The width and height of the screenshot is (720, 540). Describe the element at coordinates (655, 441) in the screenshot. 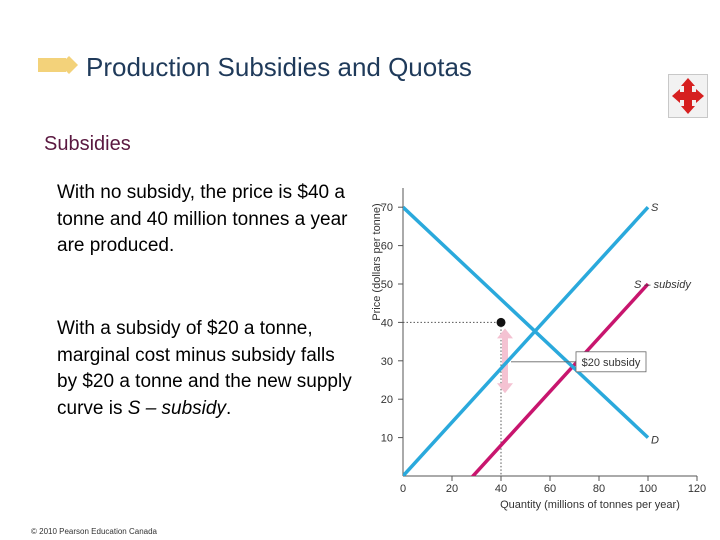

I see `demand-curve-label: D` at that location.